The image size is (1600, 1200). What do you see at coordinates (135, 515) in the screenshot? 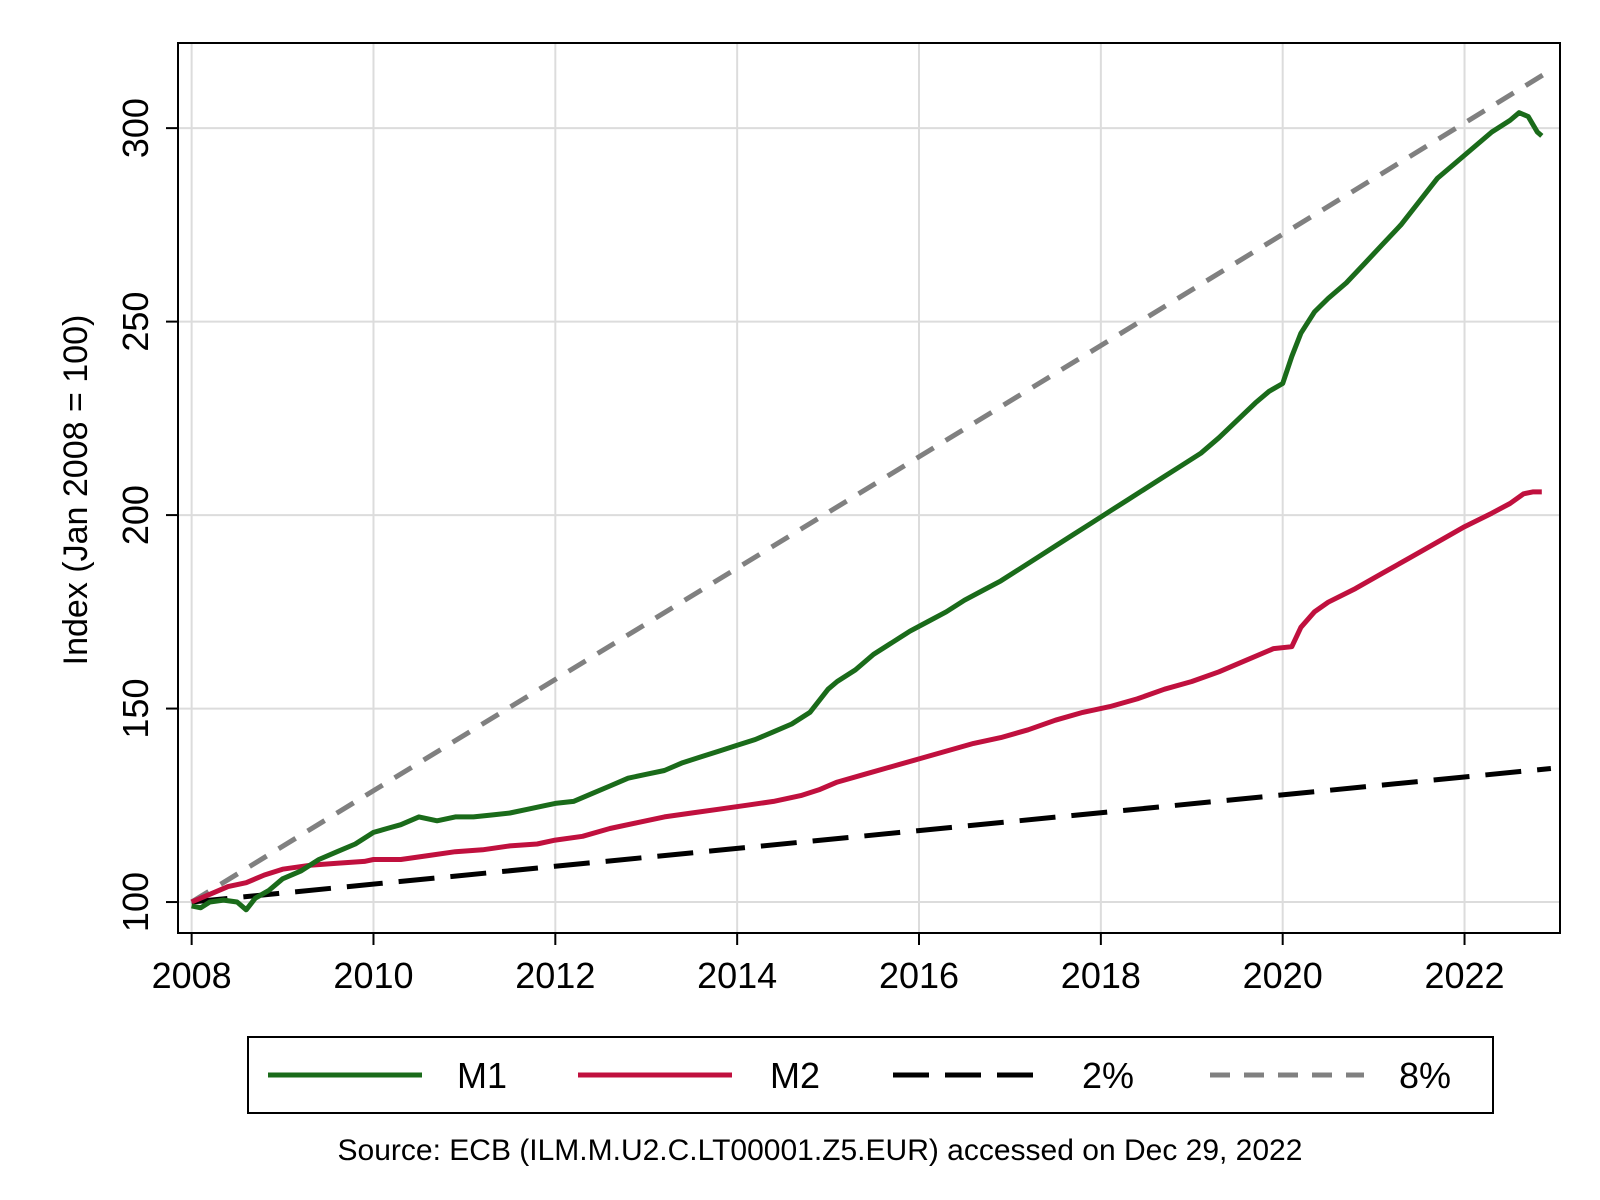
I see `y-tick-label: 200` at bounding box center [135, 515].